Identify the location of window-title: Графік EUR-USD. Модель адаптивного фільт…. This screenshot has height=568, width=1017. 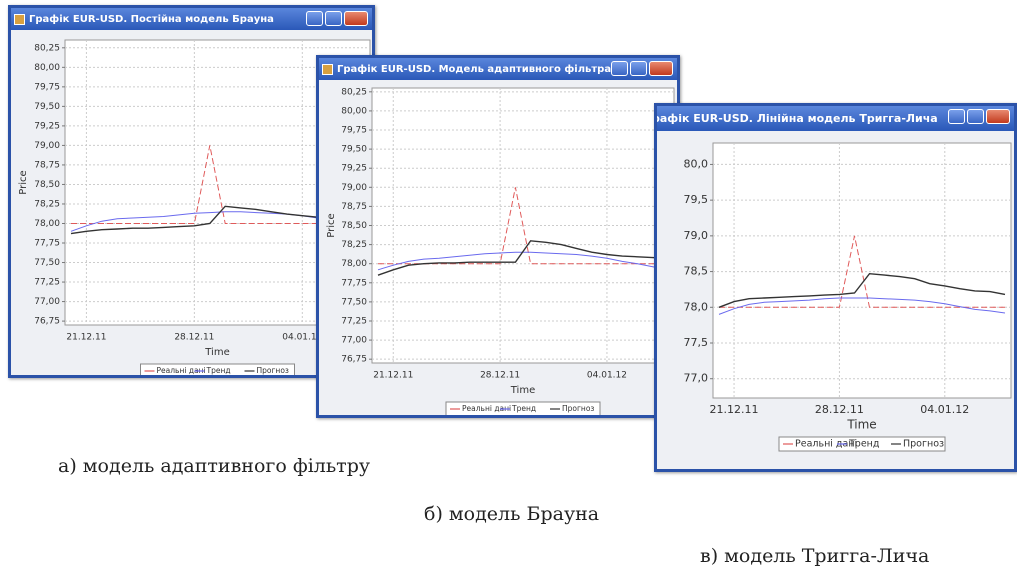
(474, 69).